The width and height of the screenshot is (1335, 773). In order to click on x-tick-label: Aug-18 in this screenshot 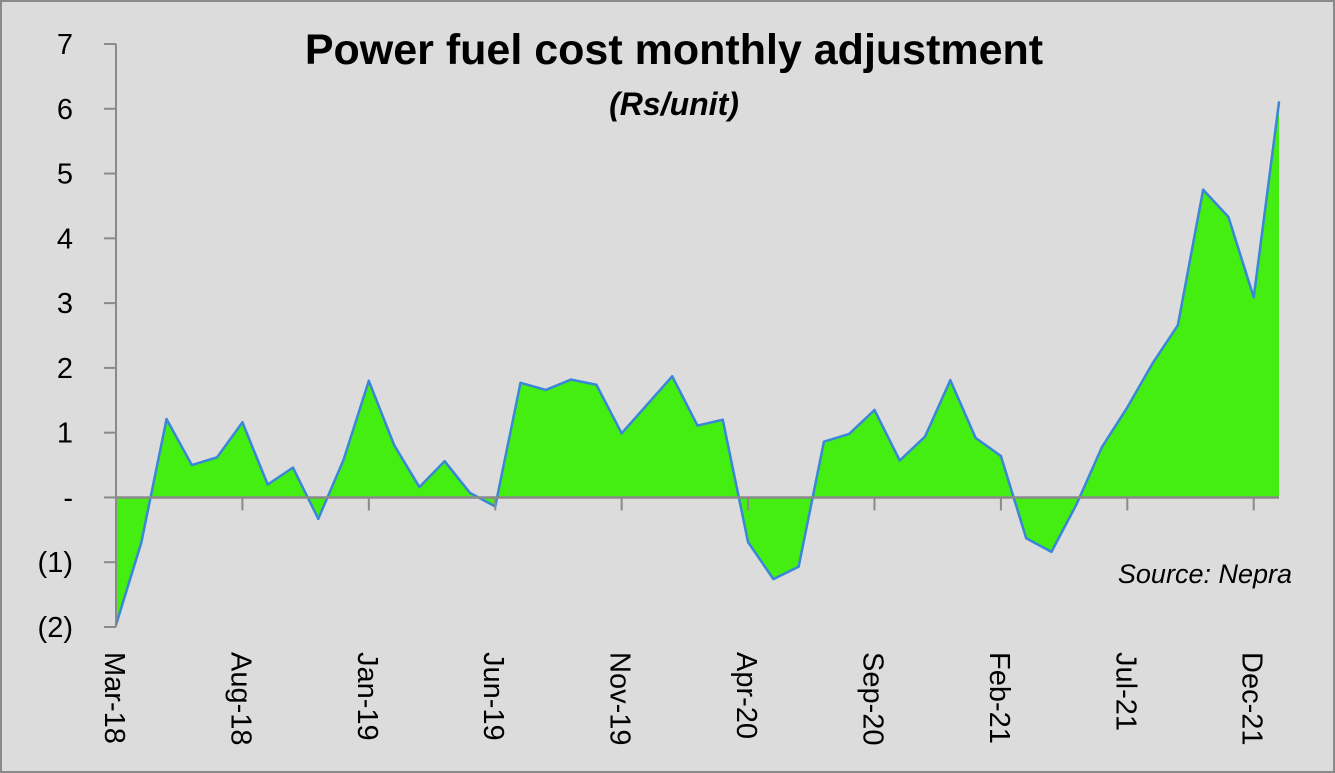, I will do `click(240, 699)`.